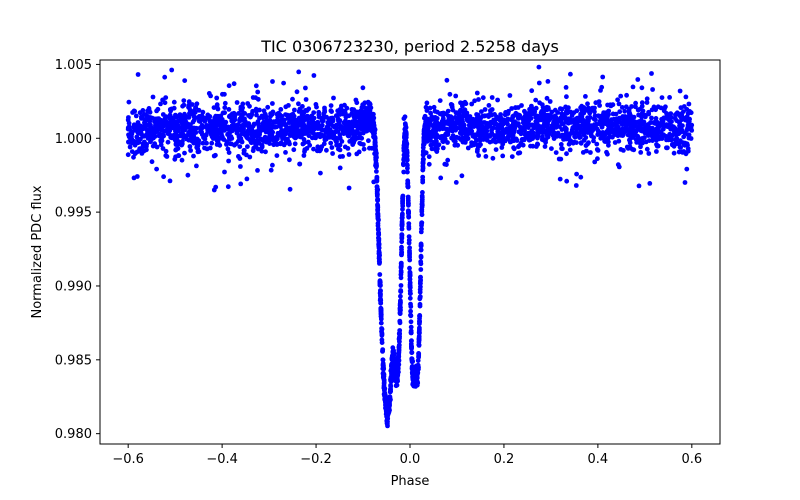  Describe the element at coordinates (73, 360) in the screenshot. I see `y-tick-label: 0.985` at that location.